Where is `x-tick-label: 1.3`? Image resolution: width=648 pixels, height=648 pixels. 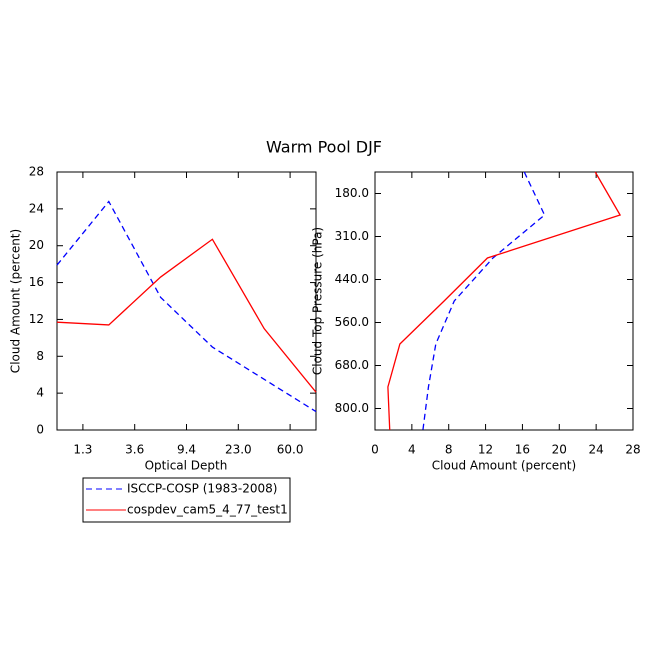
x-tick-label: 1.3 is located at coordinates (82, 450).